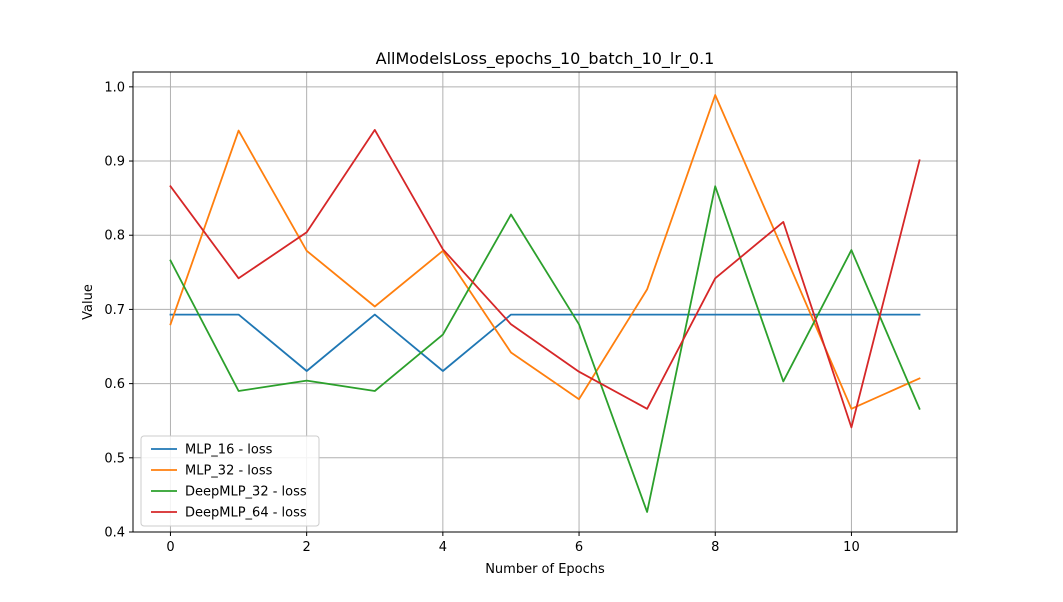 This screenshot has height=602, width=1063. What do you see at coordinates (170, 547) in the screenshot?
I see `x-tick-label: 0` at bounding box center [170, 547].